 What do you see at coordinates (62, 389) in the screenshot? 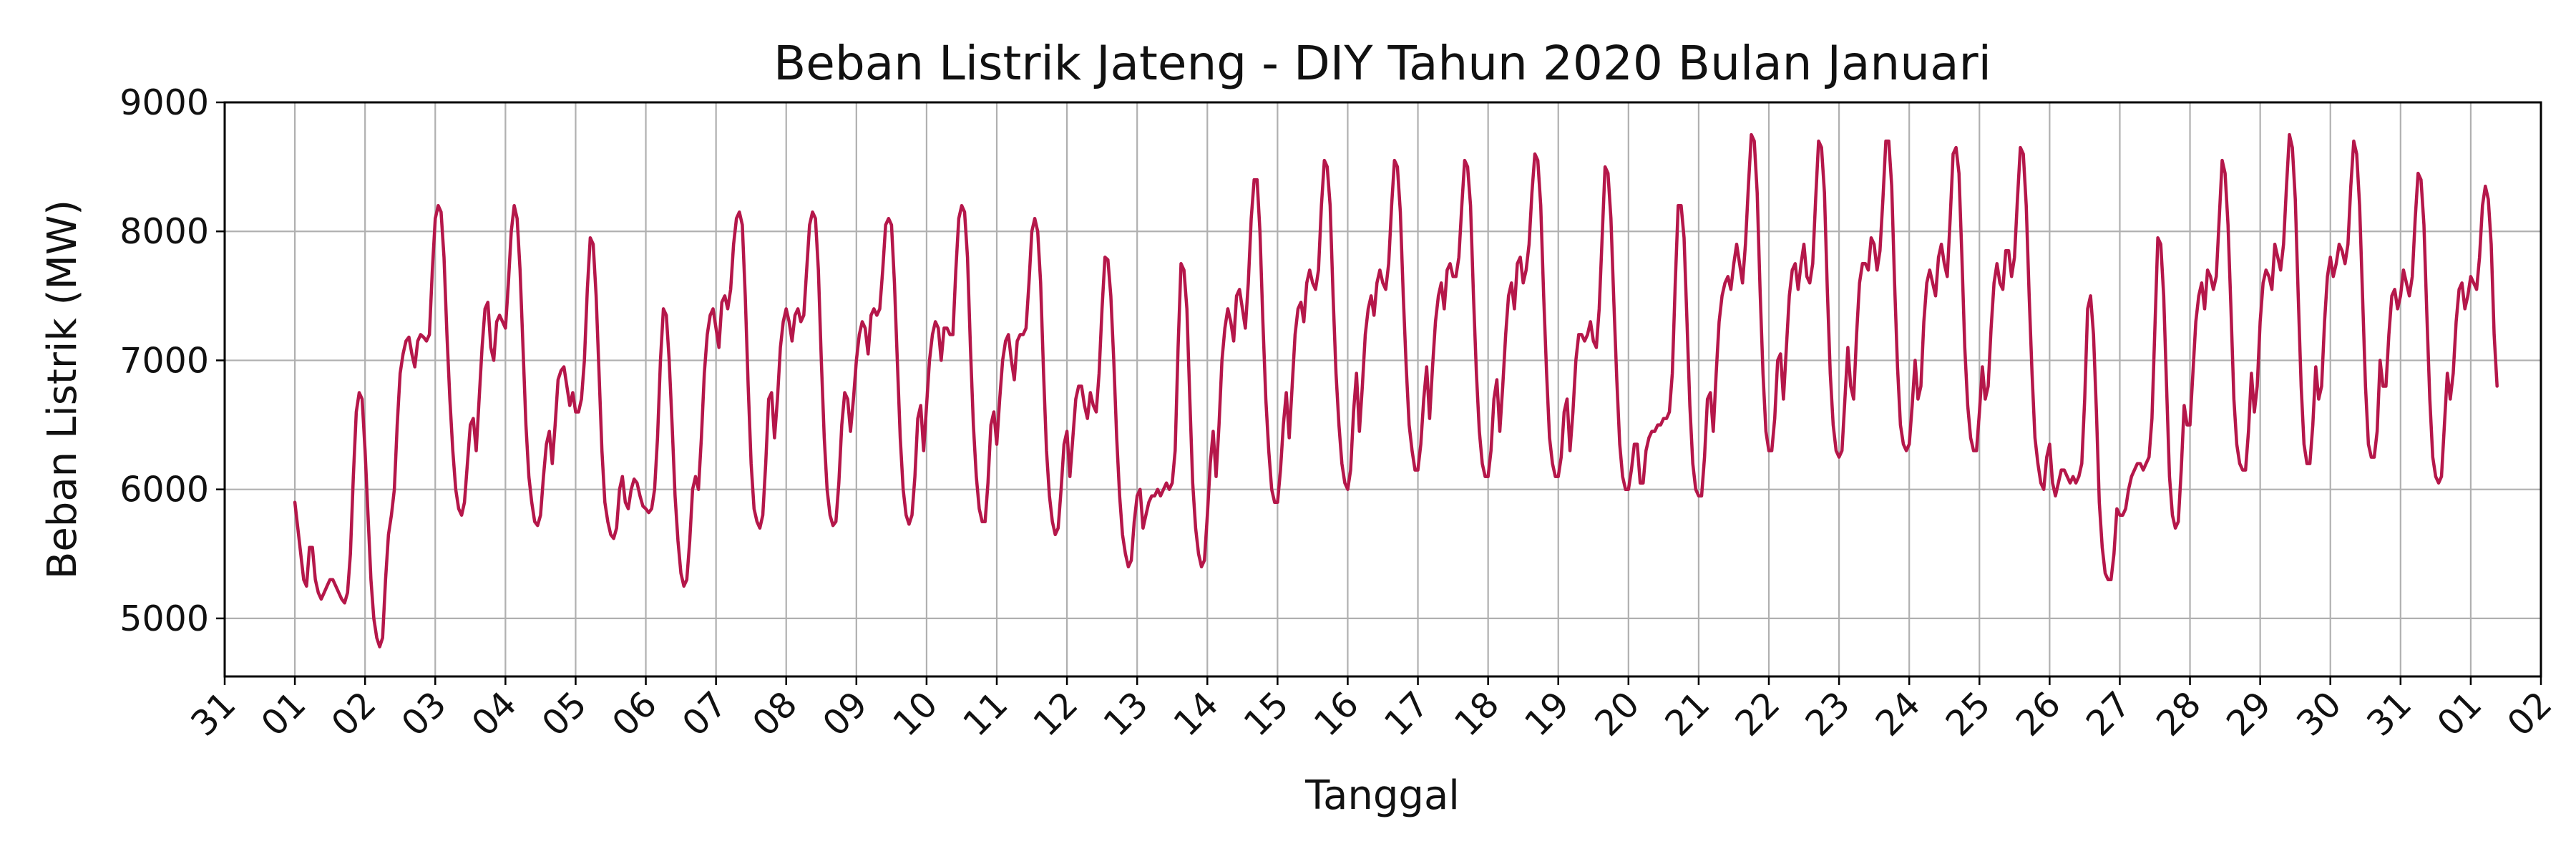
I see `y-axis-label: Beban Listrik (MW)` at bounding box center [62, 389].